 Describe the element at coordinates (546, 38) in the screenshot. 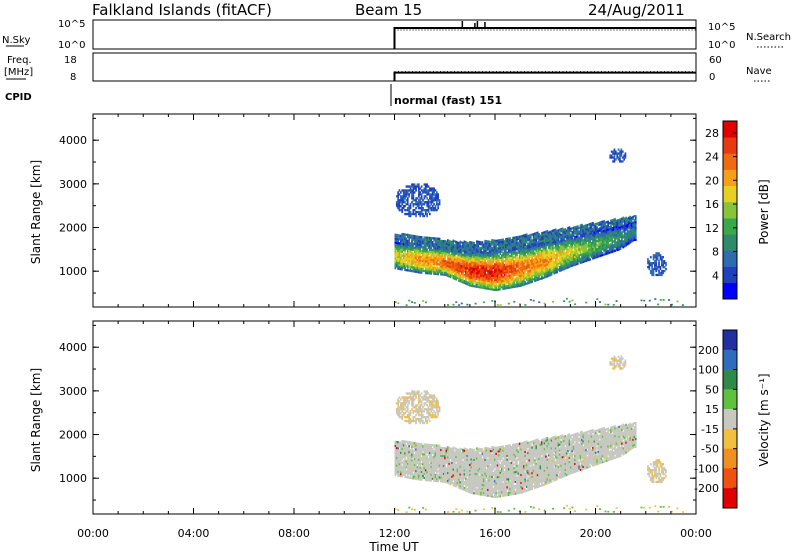

I see `nsky-line` at that location.